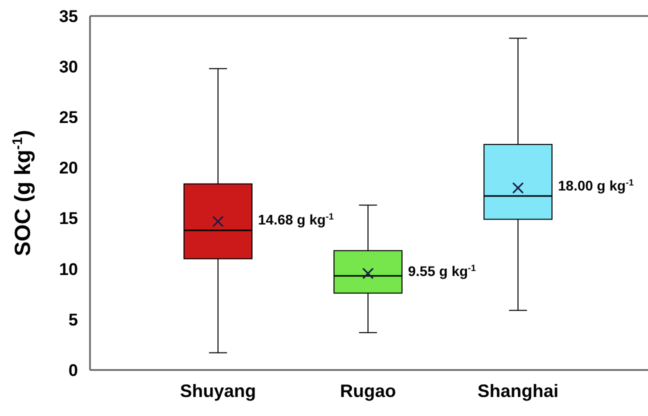 The width and height of the screenshot is (648, 416). What do you see at coordinates (68, 67) in the screenshot?
I see `y-tick-label: 30` at bounding box center [68, 67].